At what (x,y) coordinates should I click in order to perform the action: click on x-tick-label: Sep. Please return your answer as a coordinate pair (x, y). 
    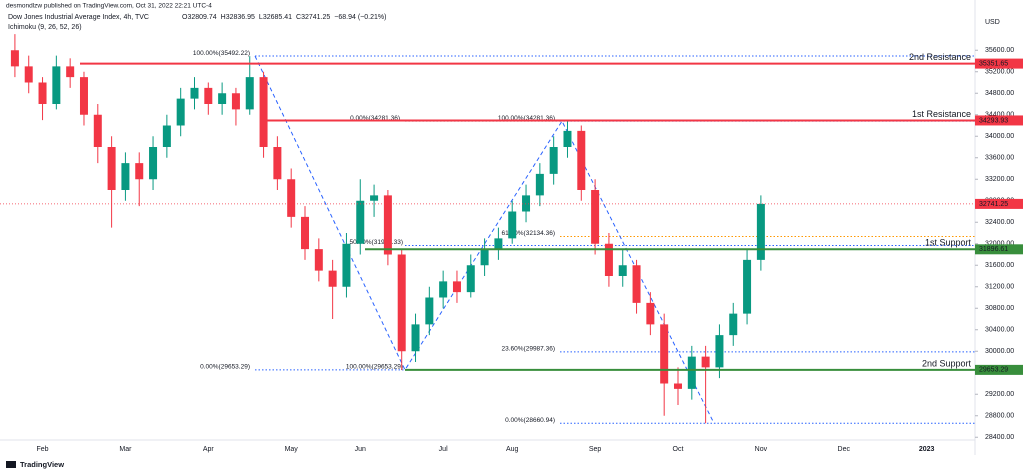
    Looking at the image, I should click on (595, 449).